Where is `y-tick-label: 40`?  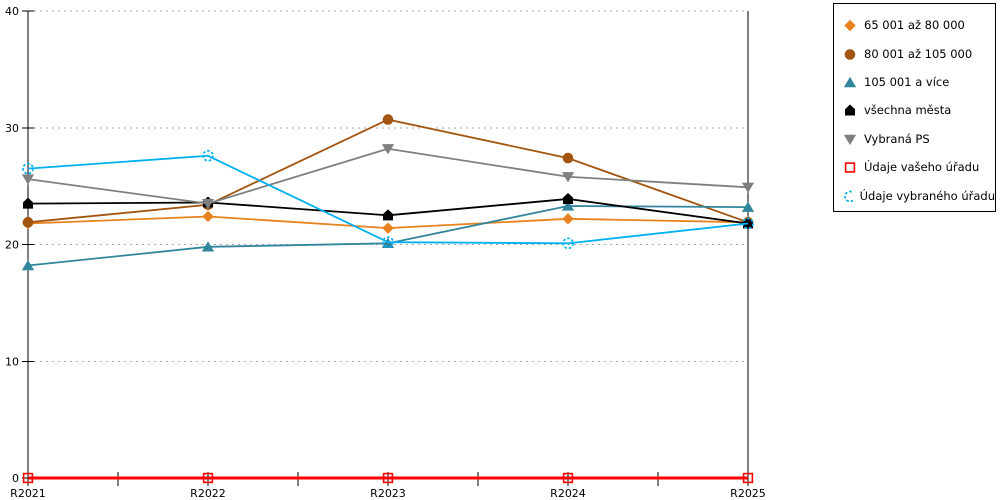
y-tick-label: 40 is located at coordinates (12, 11).